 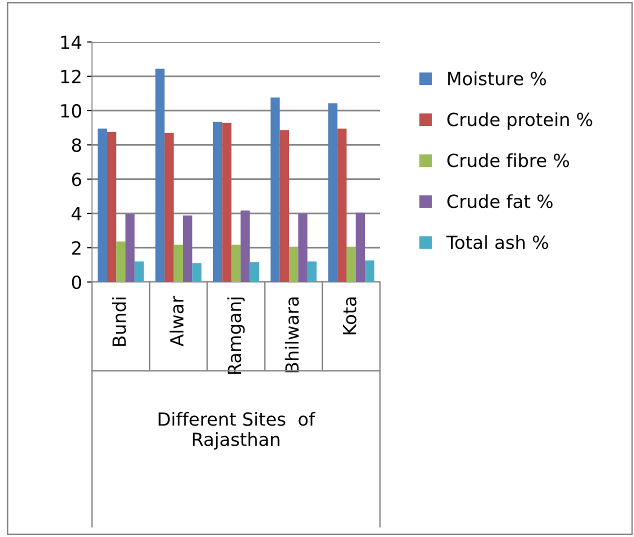 I want to click on x-tick-label: Bhilwara, so click(x=291, y=335).